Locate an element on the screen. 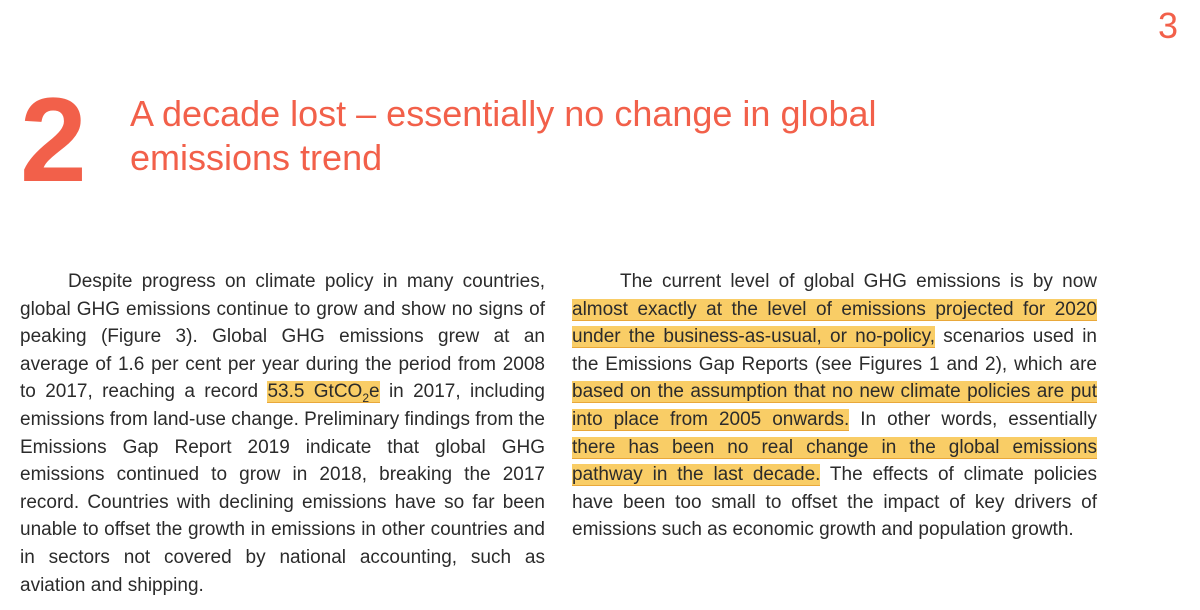 The image size is (1200, 610). section-number: 2 is located at coordinates (53, 140).